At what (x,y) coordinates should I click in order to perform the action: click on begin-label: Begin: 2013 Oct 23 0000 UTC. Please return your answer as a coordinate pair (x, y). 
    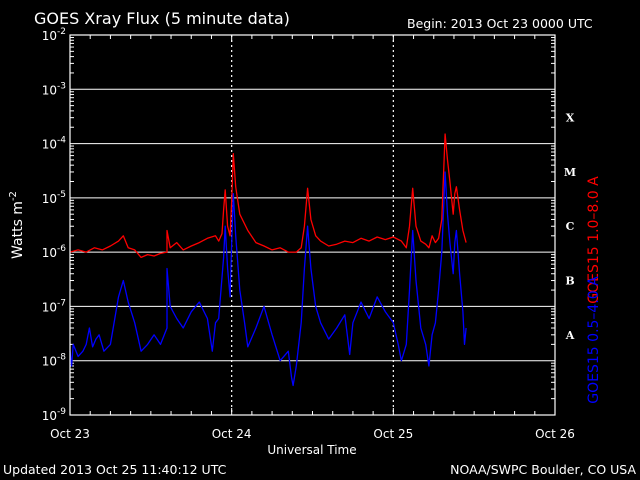
    Looking at the image, I should click on (500, 23).